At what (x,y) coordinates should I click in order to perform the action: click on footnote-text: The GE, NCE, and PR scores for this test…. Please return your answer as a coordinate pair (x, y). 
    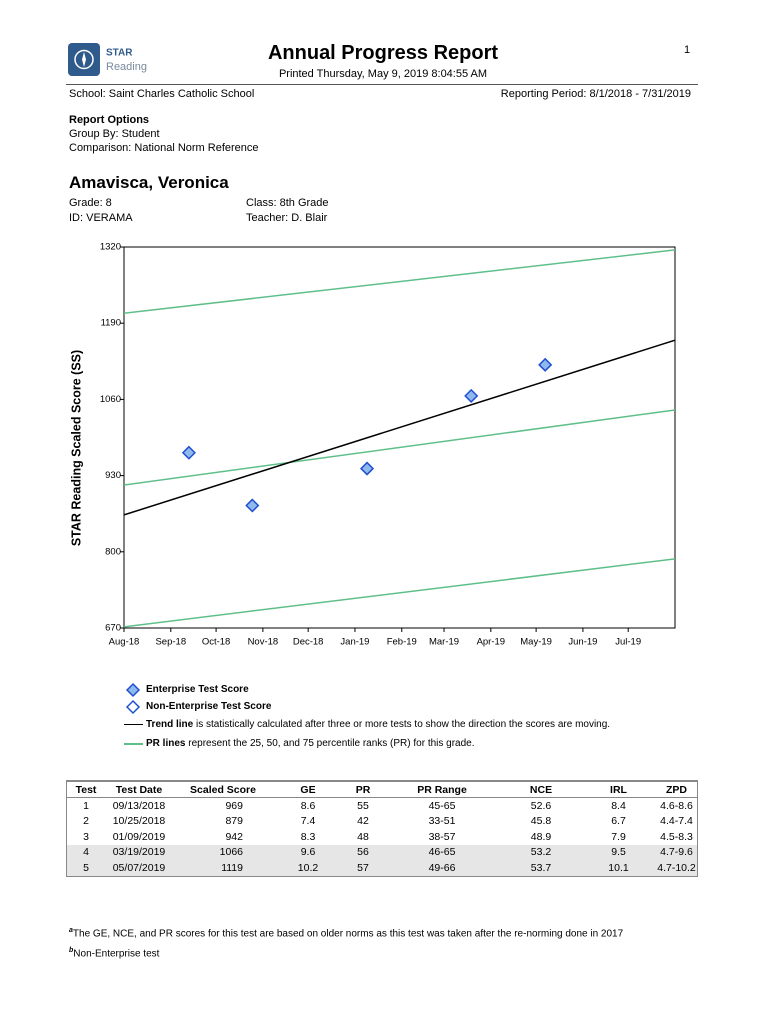
    Looking at the image, I should click on (348, 934).